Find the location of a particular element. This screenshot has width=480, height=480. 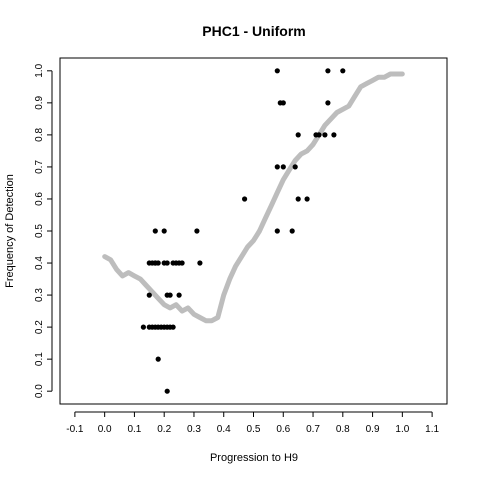

y-tick-label: 0.8 is located at coordinates (39, 135).